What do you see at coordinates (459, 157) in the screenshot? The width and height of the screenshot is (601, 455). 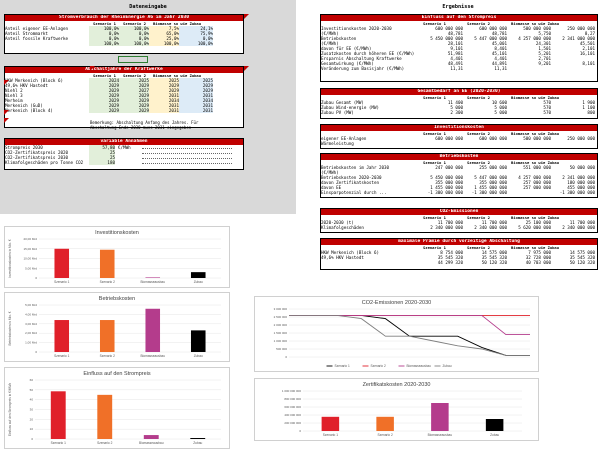 I see `betrieb-title: Betriebskosten` at bounding box center [459, 157].